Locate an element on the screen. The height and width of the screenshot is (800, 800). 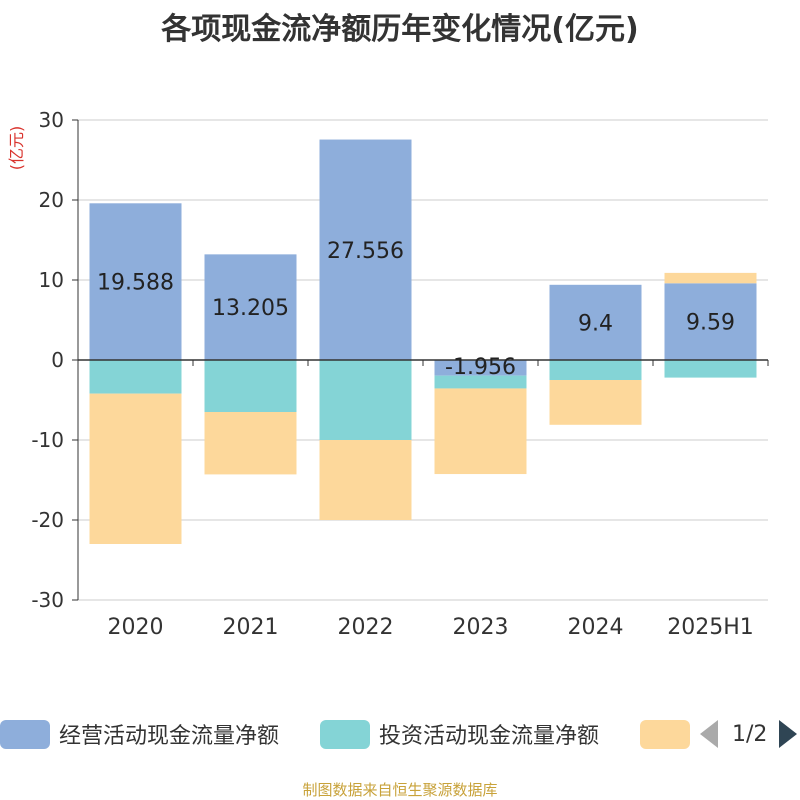
y-tick-label: 0 is located at coordinates (57, 360).